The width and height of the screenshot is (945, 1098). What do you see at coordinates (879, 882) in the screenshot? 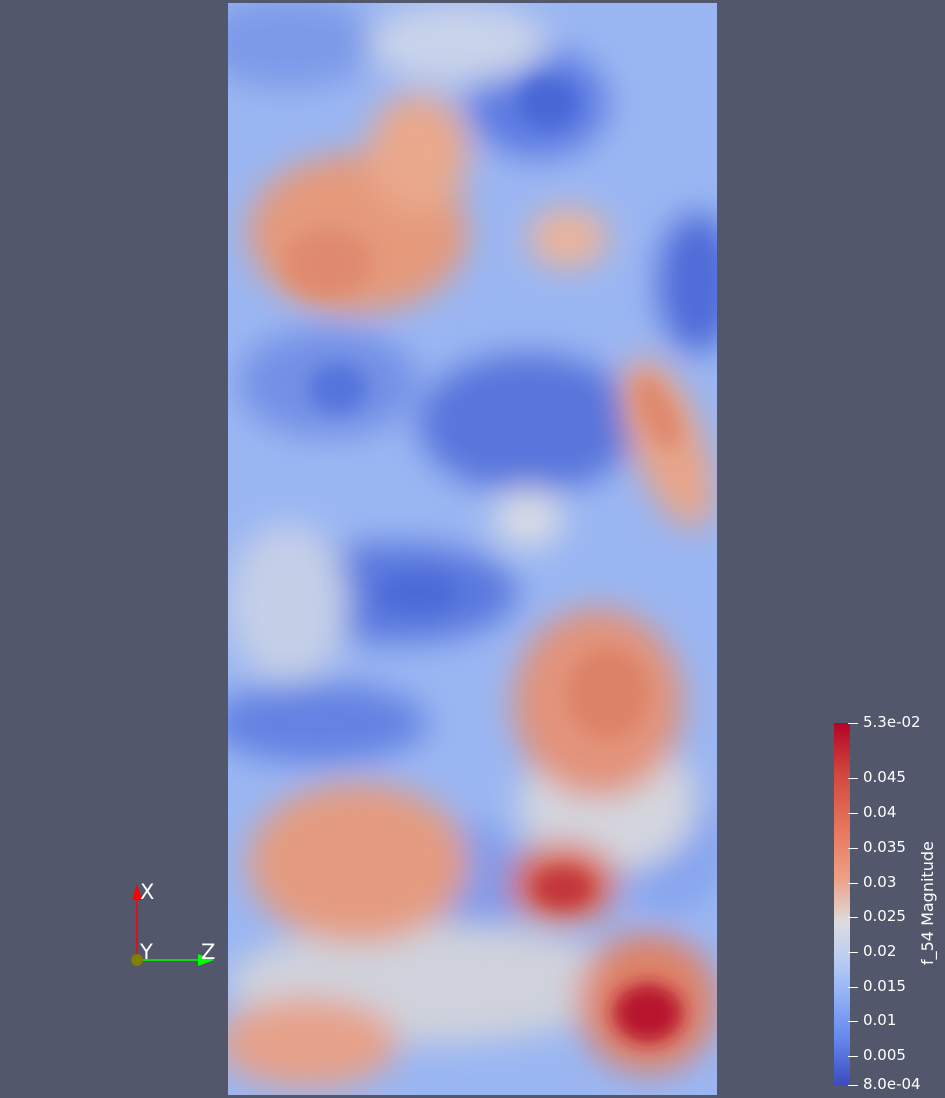
I see `legend-tick-label: 0.03` at bounding box center [879, 882].